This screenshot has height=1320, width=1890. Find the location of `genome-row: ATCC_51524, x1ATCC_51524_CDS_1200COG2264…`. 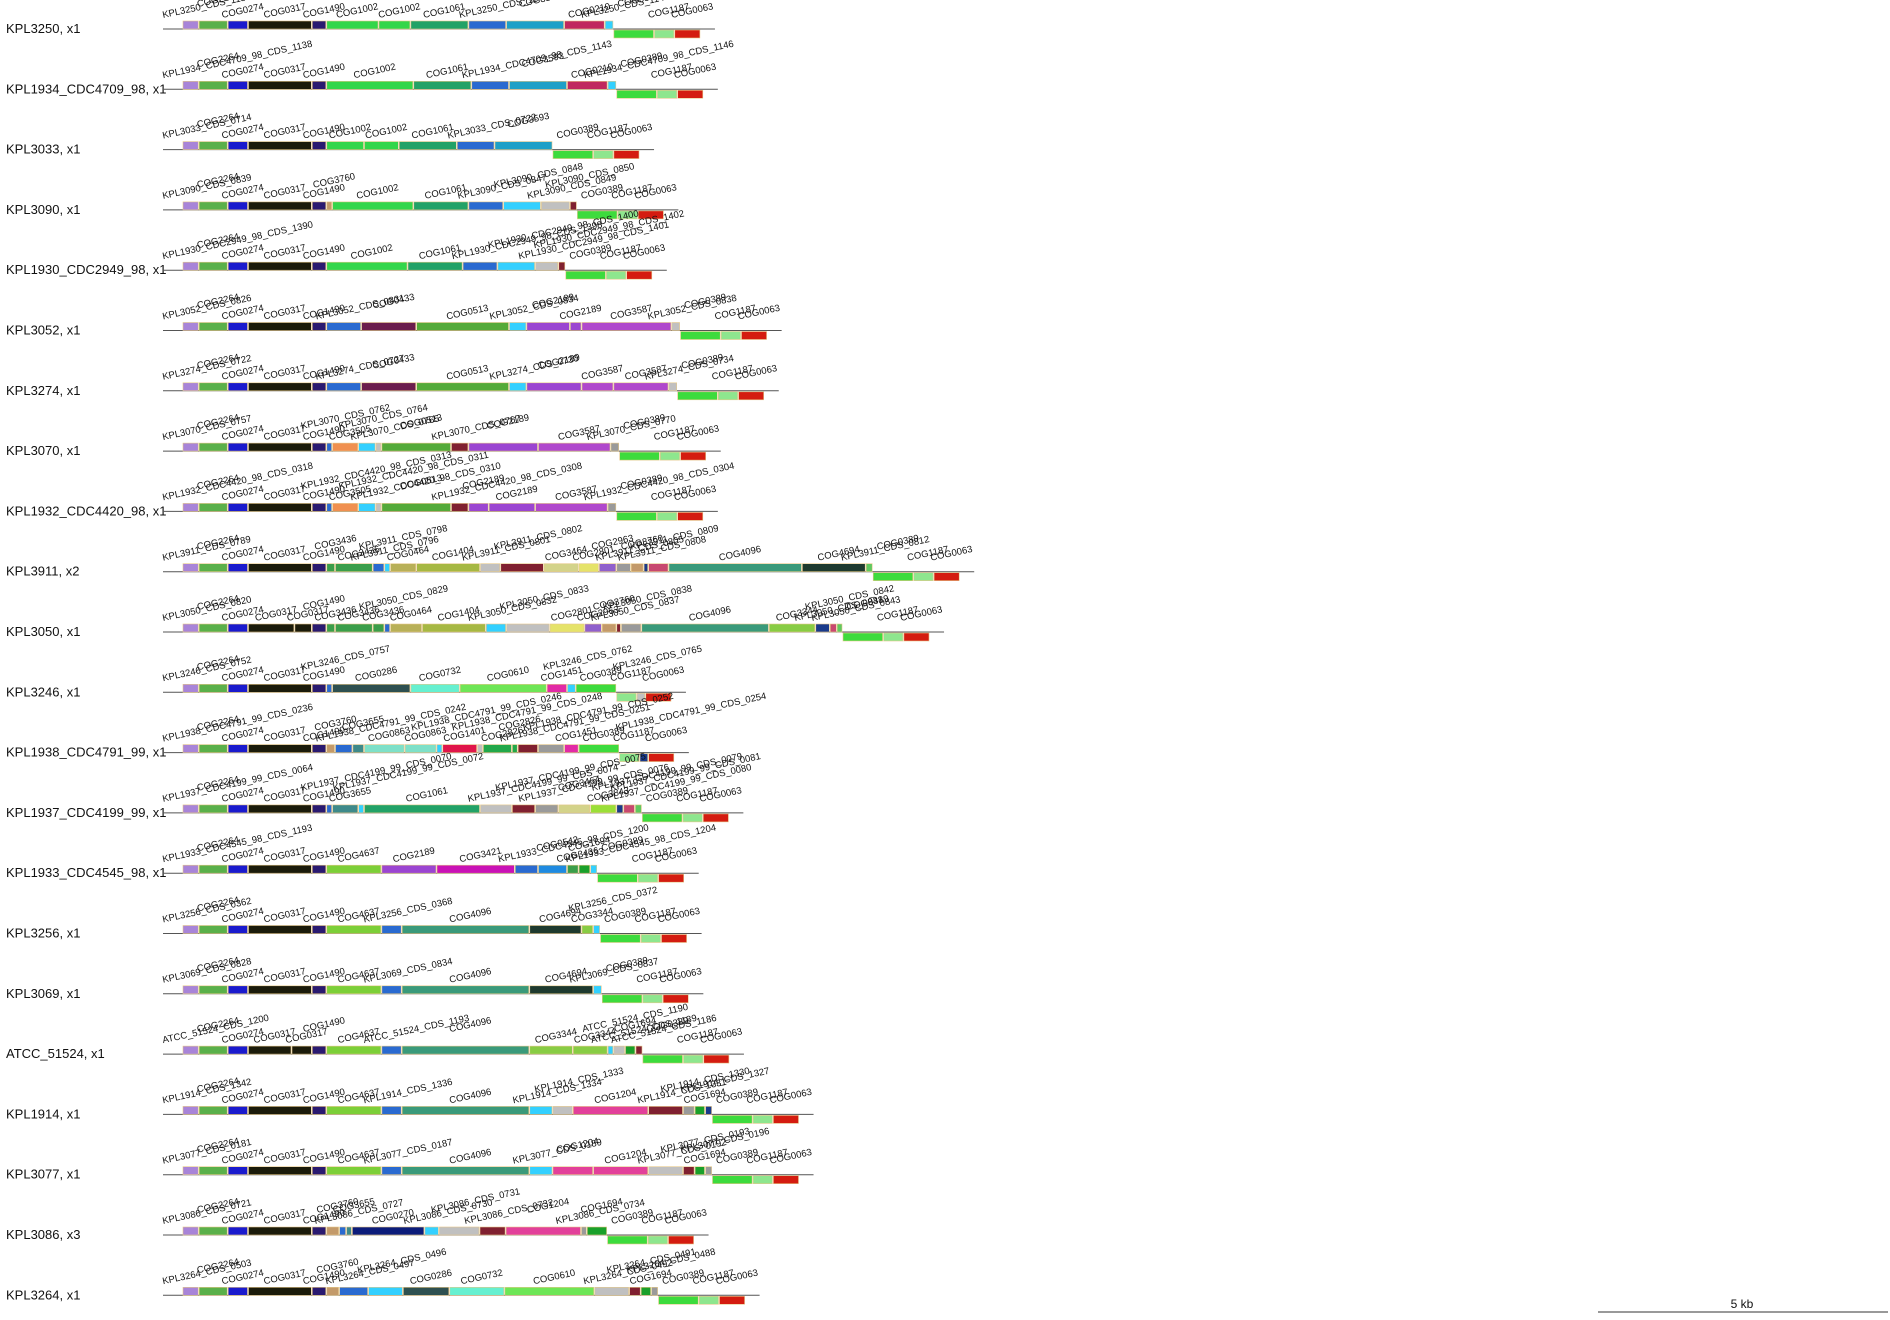

genome-row: ATCC_51524, x1ATCC_51524_CDS_1200COG2264… is located at coordinates (375, 1033).